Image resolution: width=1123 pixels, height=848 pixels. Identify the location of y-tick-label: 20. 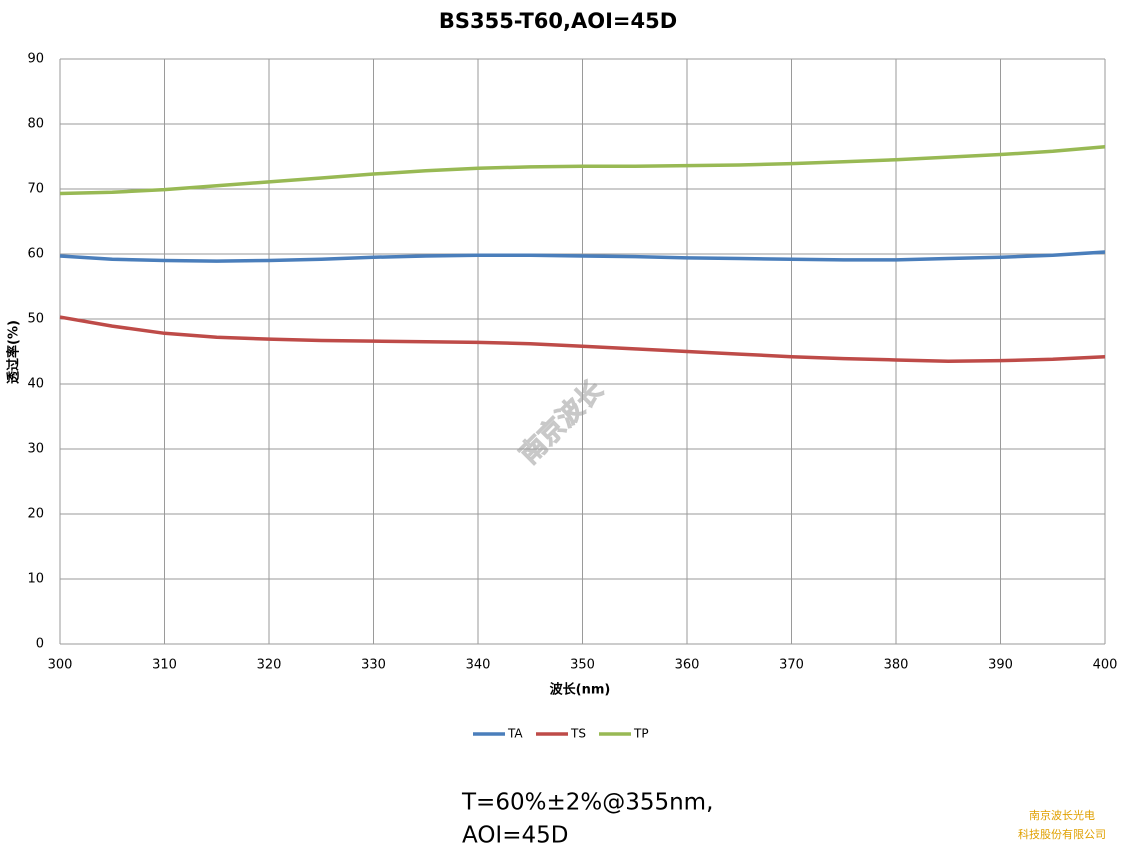
(35, 514).